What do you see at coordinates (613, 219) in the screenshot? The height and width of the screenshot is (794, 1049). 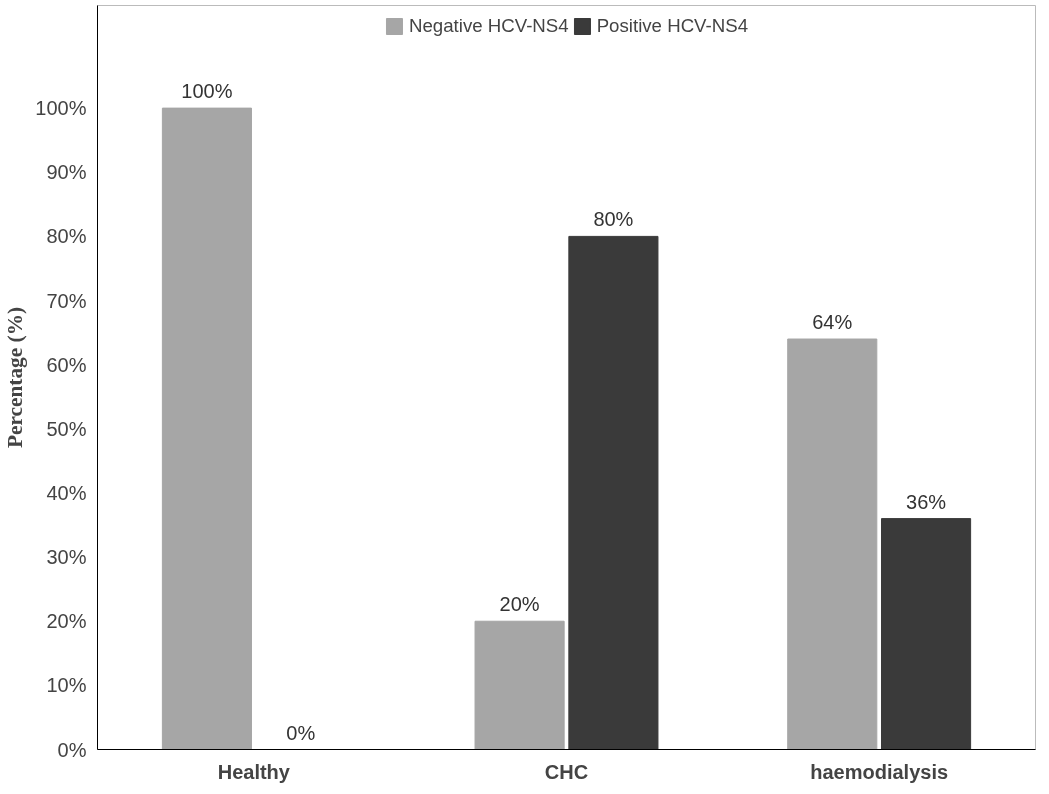 I see `data-label: 80%` at bounding box center [613, 219].